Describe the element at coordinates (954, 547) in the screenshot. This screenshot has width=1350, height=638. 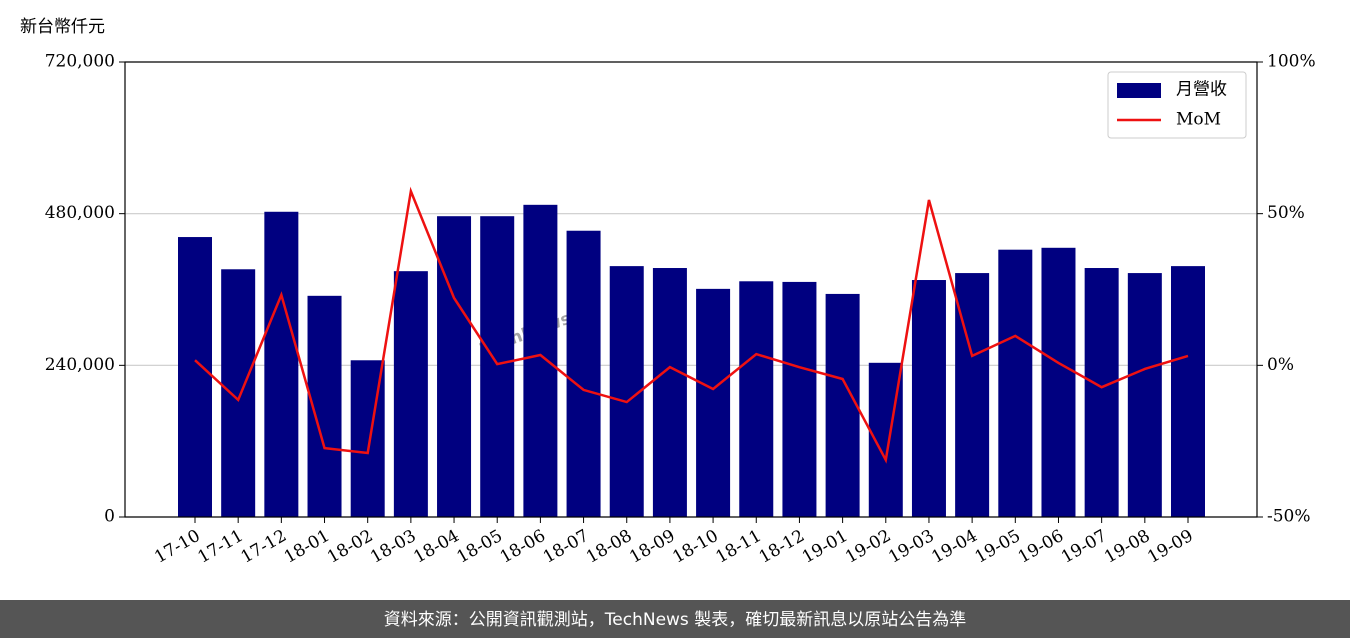
I see `x-tick-label: 19-04` at that location.